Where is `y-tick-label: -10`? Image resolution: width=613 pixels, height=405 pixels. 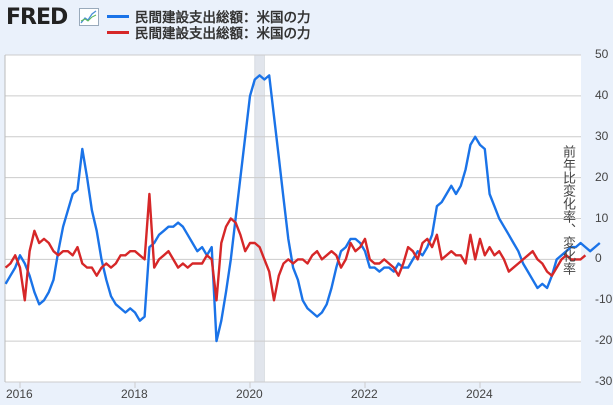
y-tick-label: -10 is located at coordinates (604, 299).